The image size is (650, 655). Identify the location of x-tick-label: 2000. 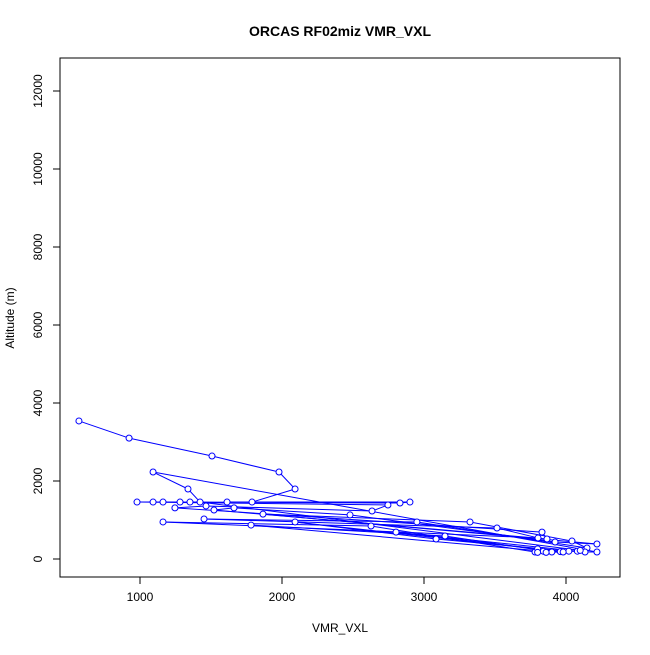
(282, 597).